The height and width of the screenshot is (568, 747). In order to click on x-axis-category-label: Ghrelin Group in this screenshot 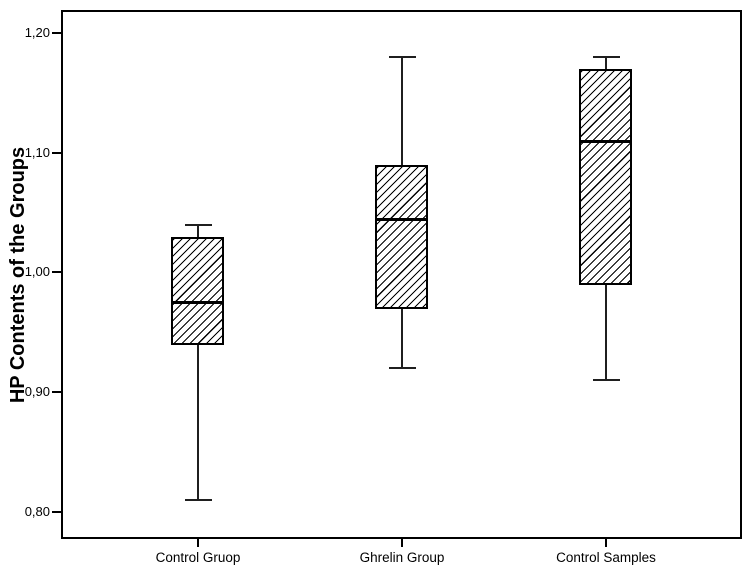, I will do `click(402, 557)`.